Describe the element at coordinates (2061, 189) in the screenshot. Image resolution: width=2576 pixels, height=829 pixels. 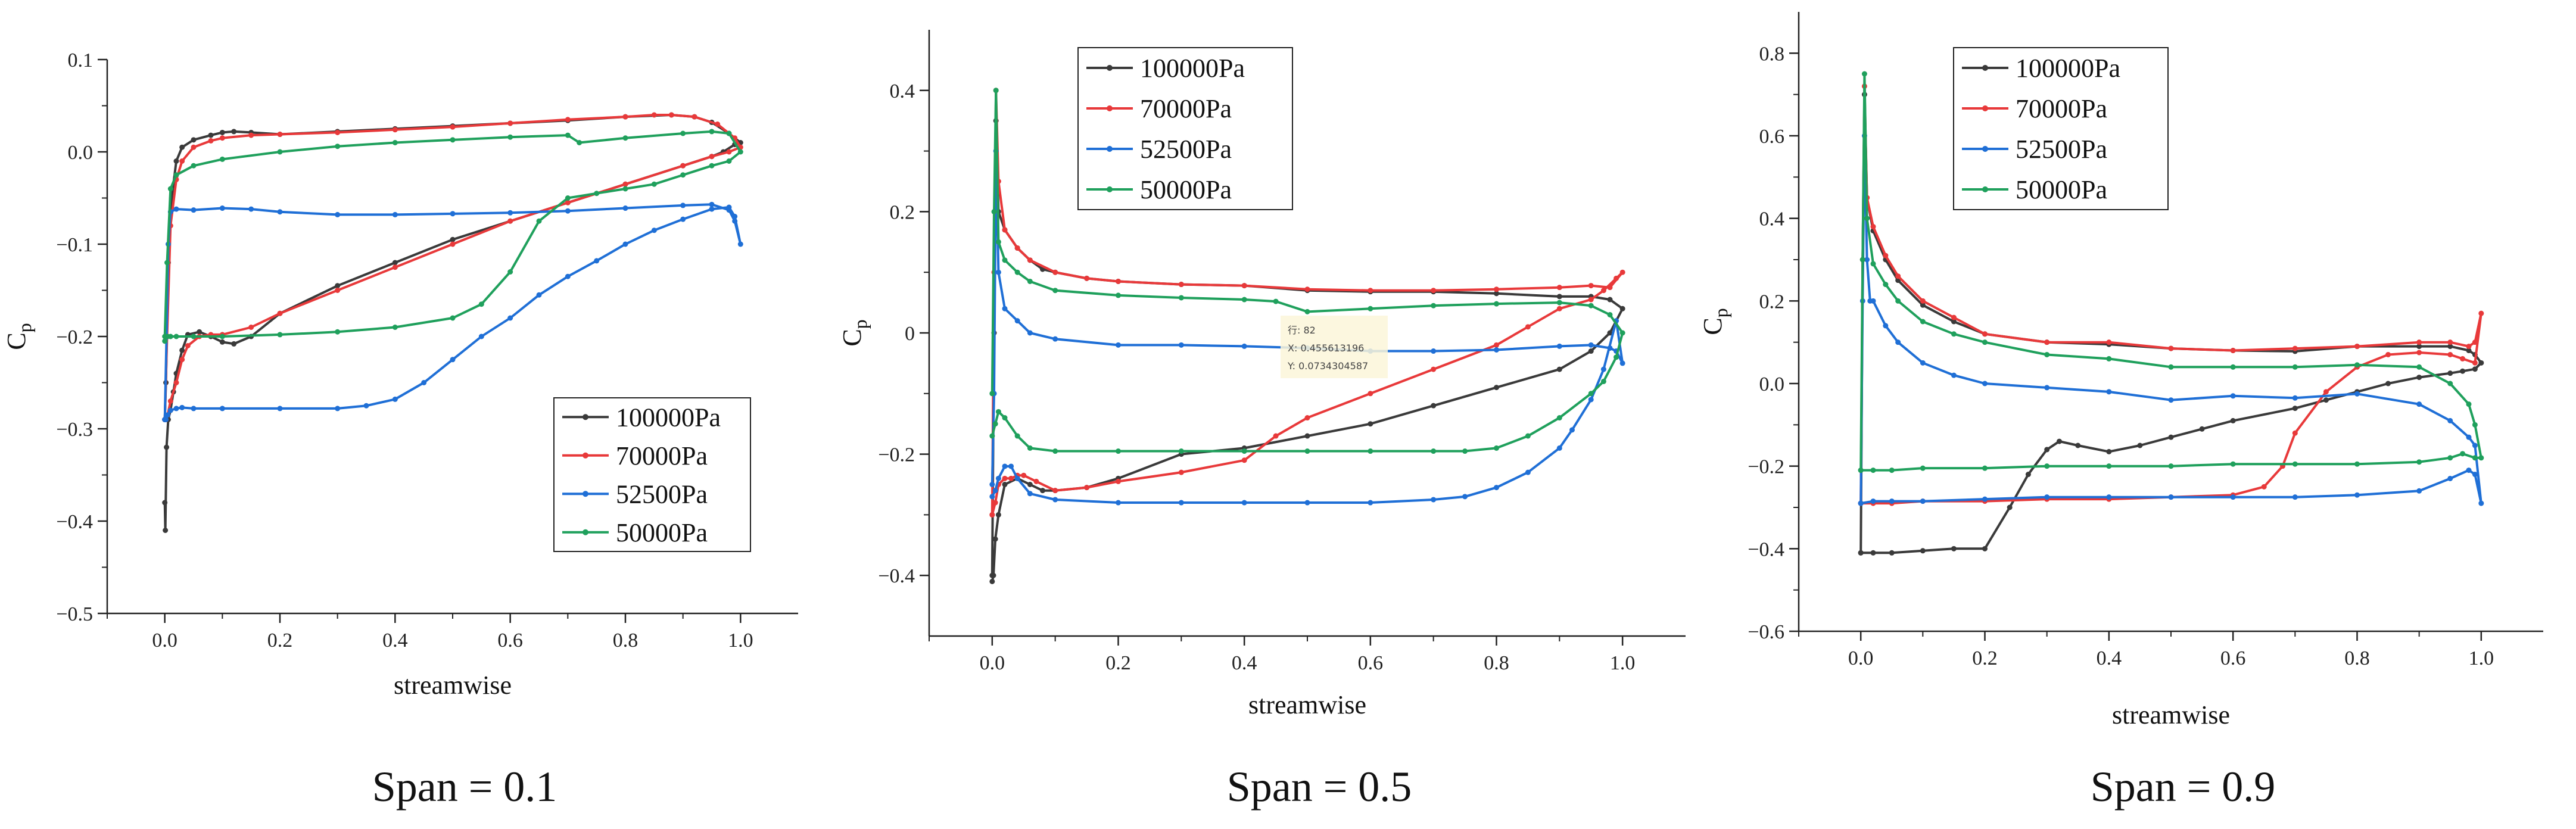
I see `legend-label: 50000Pa` at that location.